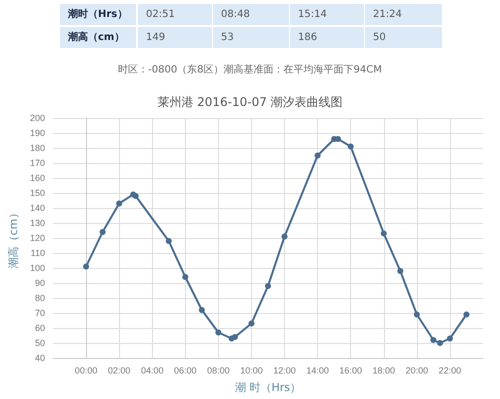 This screenshot has width=500, height=399. Describe the element at coordinates (37, 163) in the screenshot. I see `y-tick-label: 170` at that location.